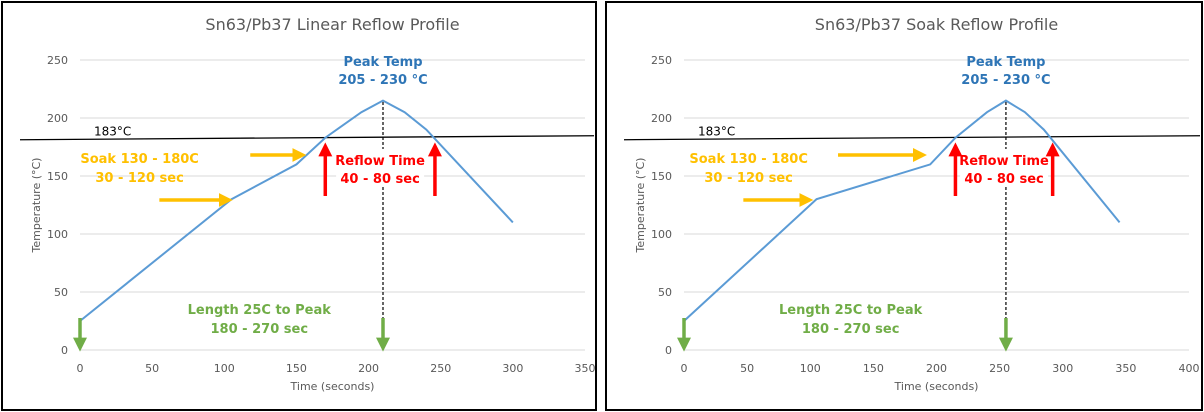 The height and width of the screenshot is (412, 1204). I want to click on x-tick-label: 400, so click(1189, 368).